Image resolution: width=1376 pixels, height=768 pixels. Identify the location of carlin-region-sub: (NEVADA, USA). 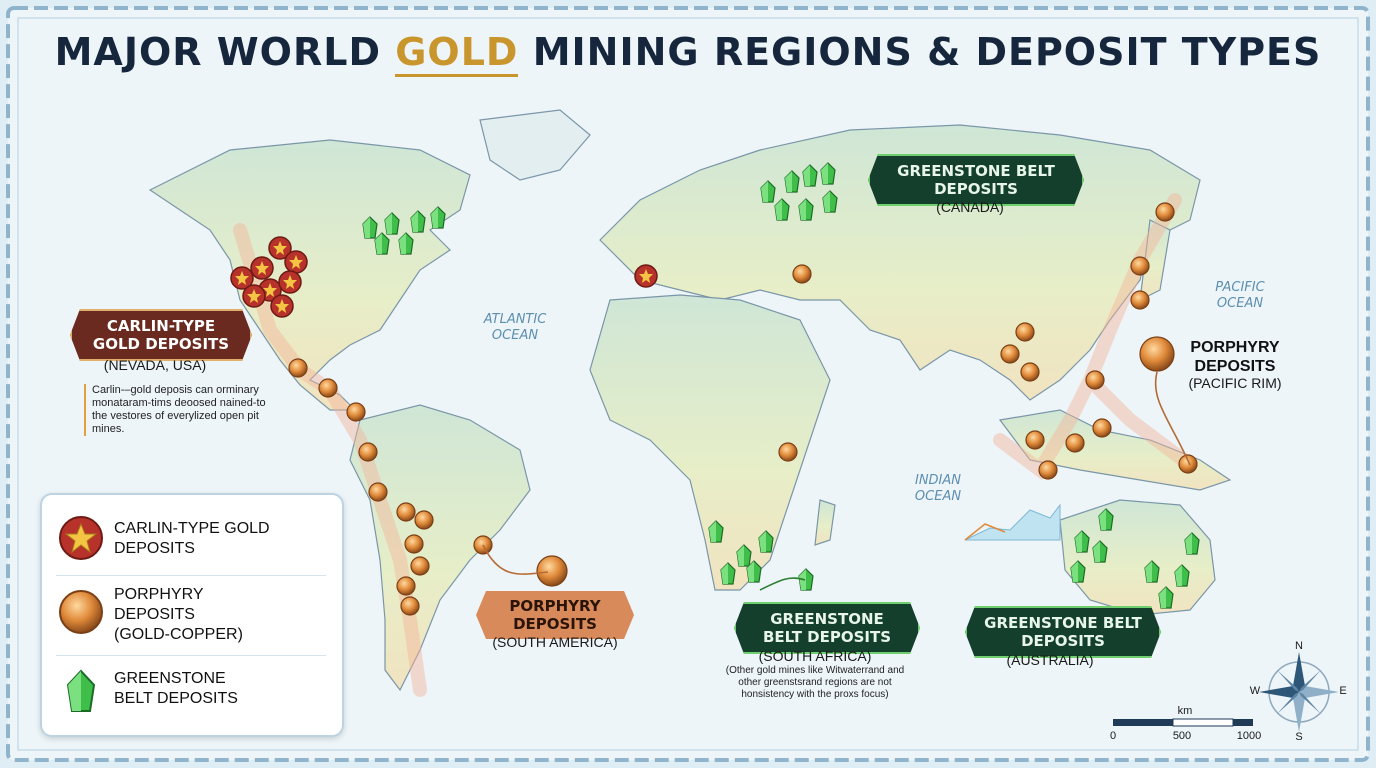
(155, 365).